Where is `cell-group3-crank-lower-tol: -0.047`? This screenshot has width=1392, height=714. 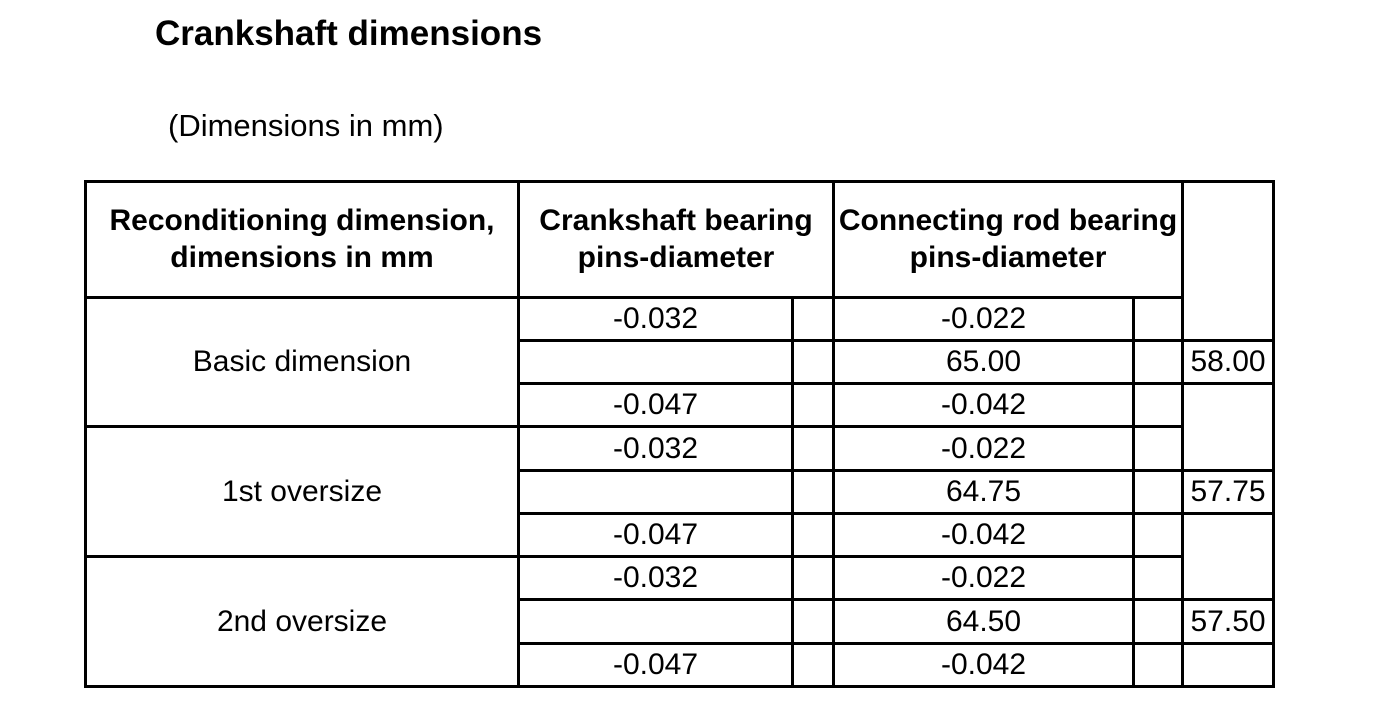 cell-group3-crank-lower-tol: -0.047 is located at coordinates (655, 665).